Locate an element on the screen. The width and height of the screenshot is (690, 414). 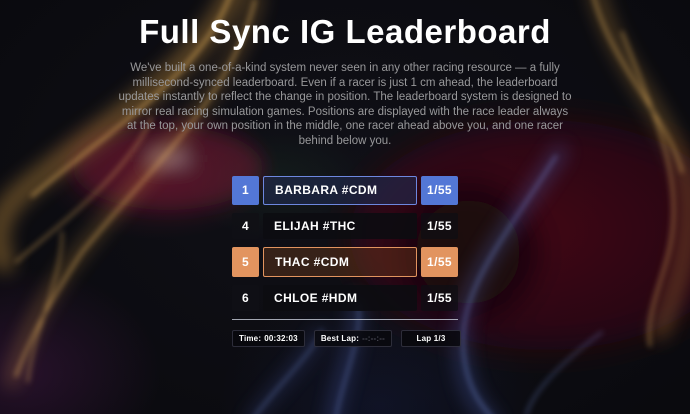
race-time-label: Time: is located at coordinates (250, 338).